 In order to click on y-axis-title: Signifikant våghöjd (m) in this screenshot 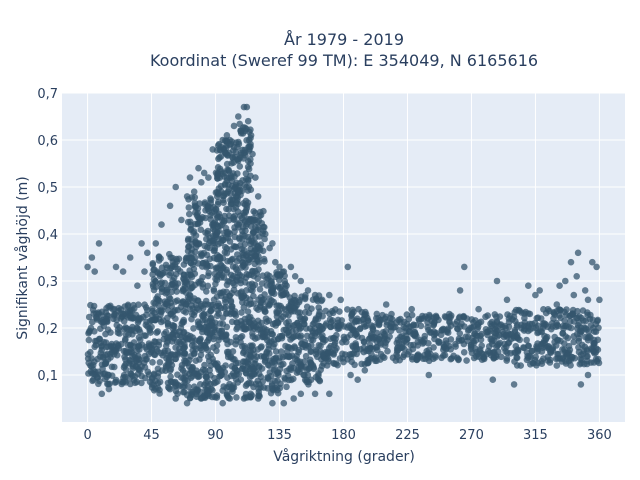, I will do `click(22, 257)`.